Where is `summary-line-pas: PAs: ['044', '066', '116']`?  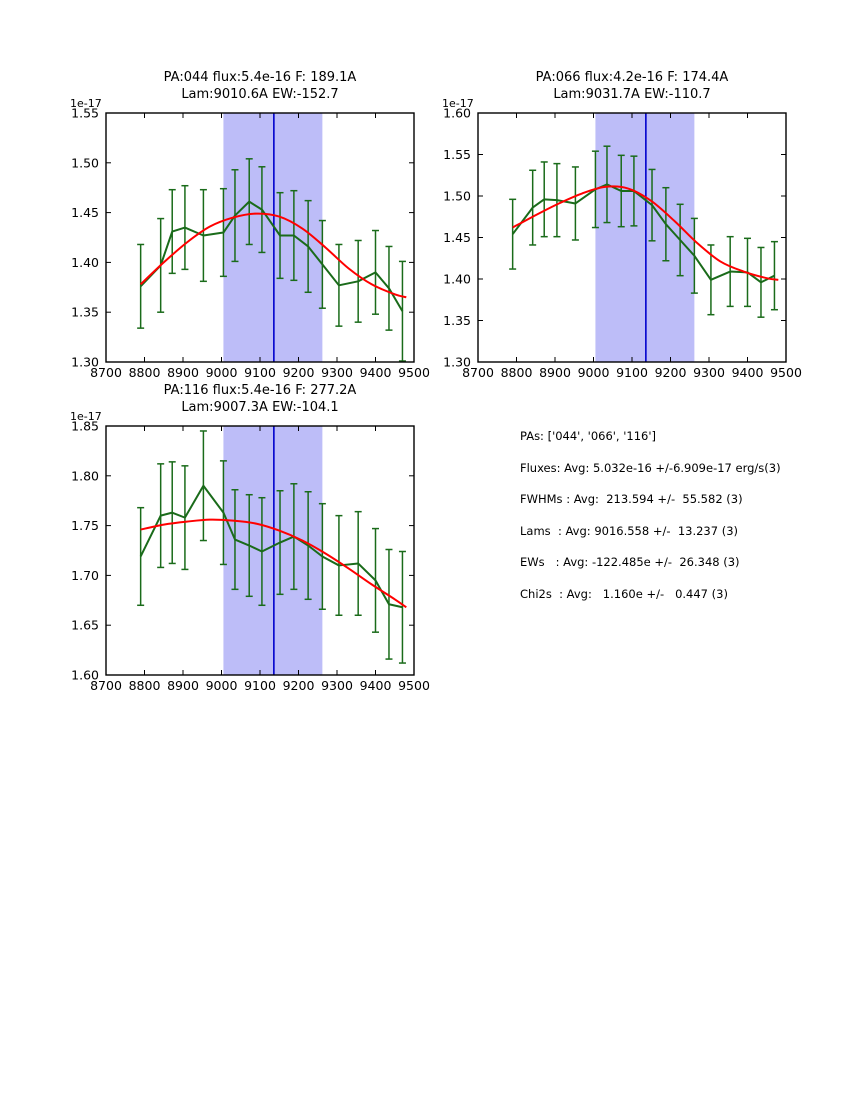 summary-line-pas: PAs: ['044', '066', '116'] is located at coordinates (588, 436).